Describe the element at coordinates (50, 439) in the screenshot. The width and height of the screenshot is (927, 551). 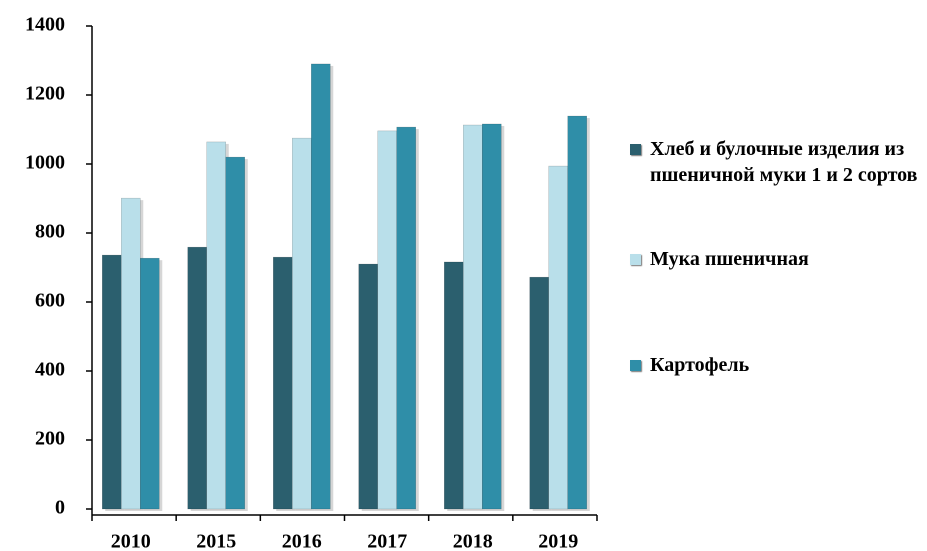
I see `y-tick-label: 200` at that location.